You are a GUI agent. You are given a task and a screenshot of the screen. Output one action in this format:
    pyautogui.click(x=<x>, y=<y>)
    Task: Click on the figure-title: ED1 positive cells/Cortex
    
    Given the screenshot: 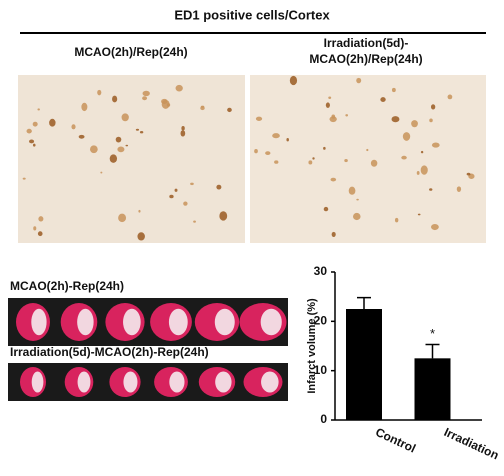 What is the action you would take?
    pyautogui.click(x=252, y=14)
    